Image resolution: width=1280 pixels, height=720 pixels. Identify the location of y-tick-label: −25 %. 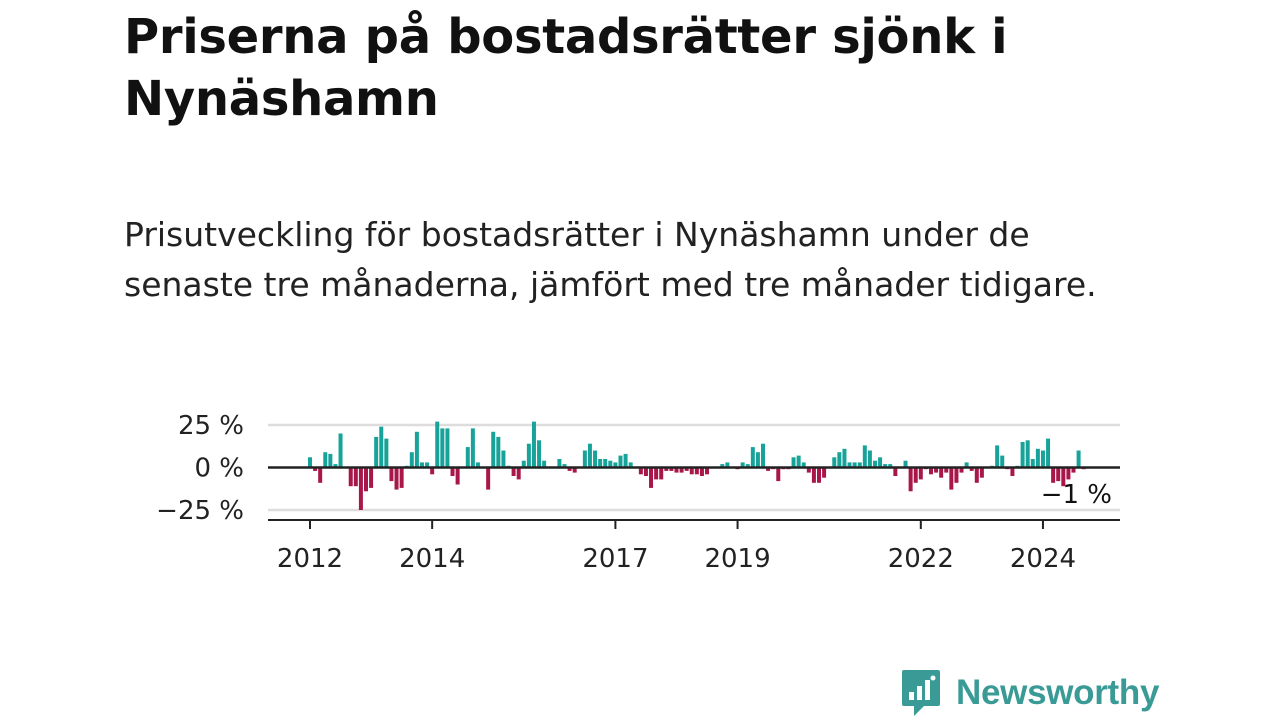
(200, 511).